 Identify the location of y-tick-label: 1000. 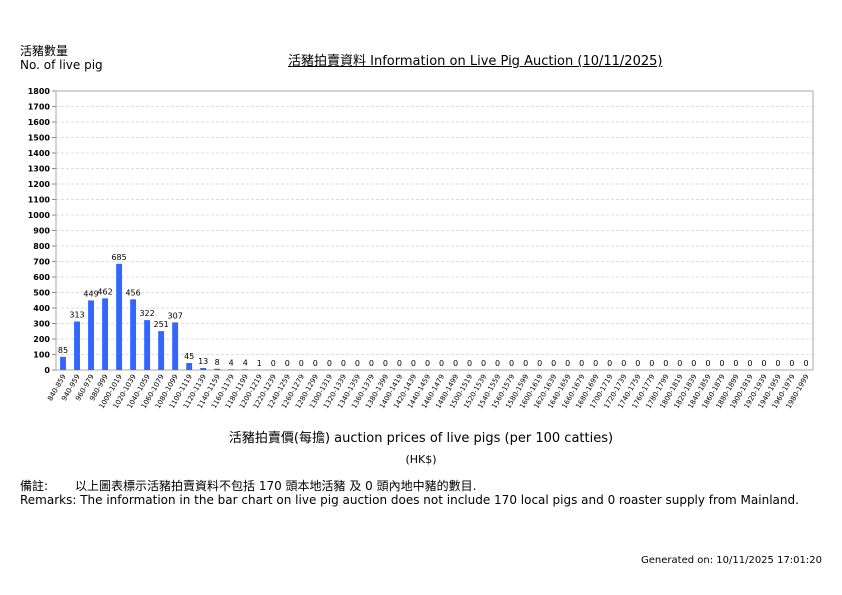
(39, 215).